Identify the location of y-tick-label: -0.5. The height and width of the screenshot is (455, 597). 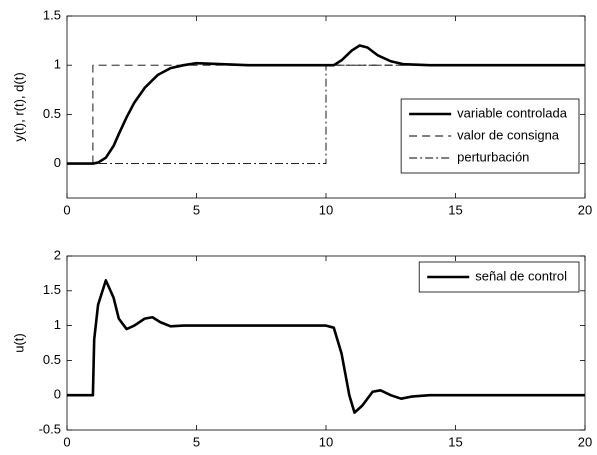
(50, 428).